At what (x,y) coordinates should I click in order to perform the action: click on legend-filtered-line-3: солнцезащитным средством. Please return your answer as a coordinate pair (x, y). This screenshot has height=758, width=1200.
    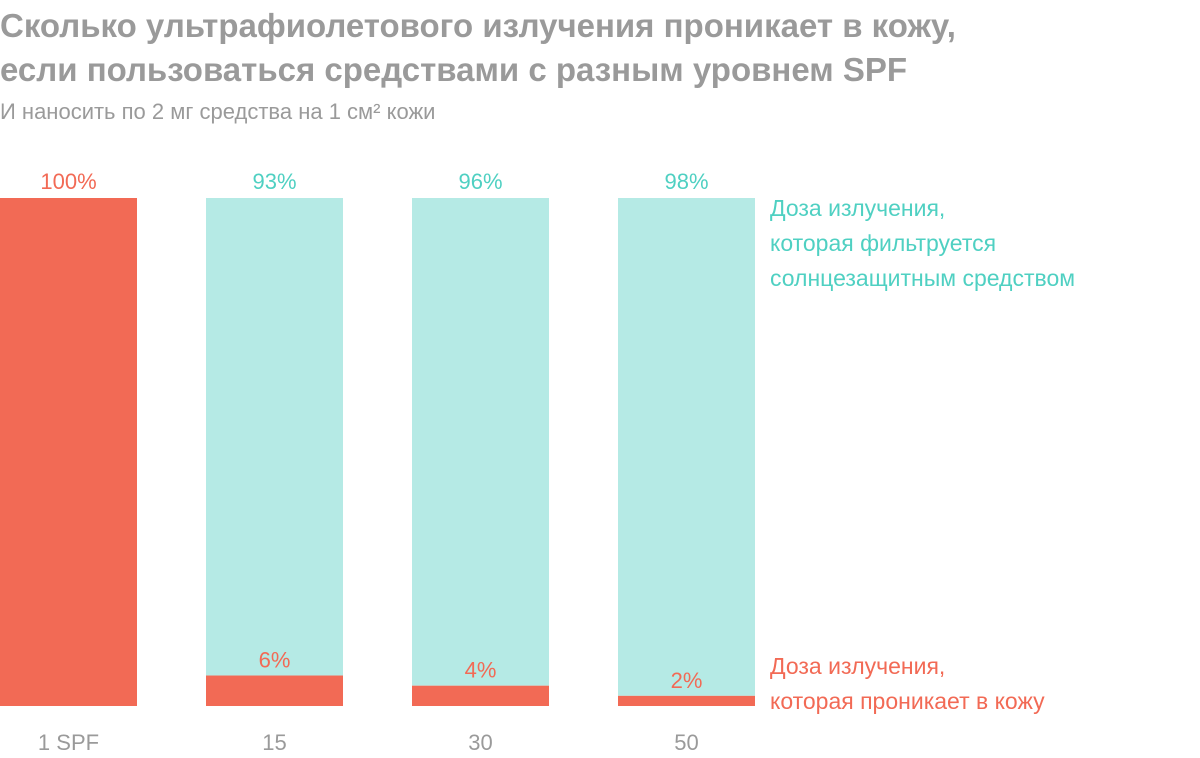
    Looking at the image, I should click on (923, 278).